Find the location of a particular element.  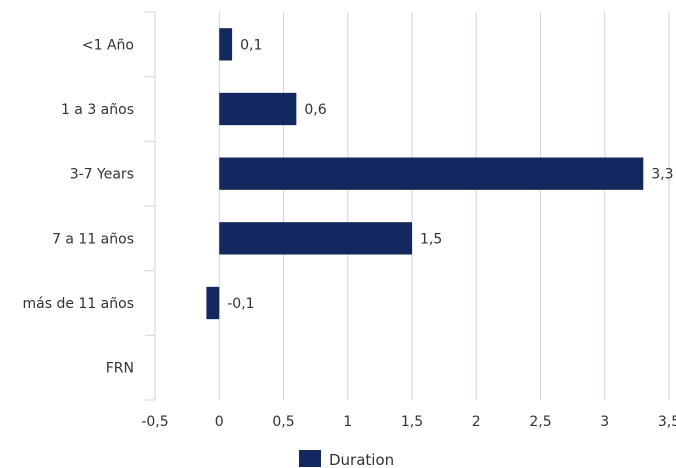

category-label: 7 a 11 años is located at coordinates (93, 239).